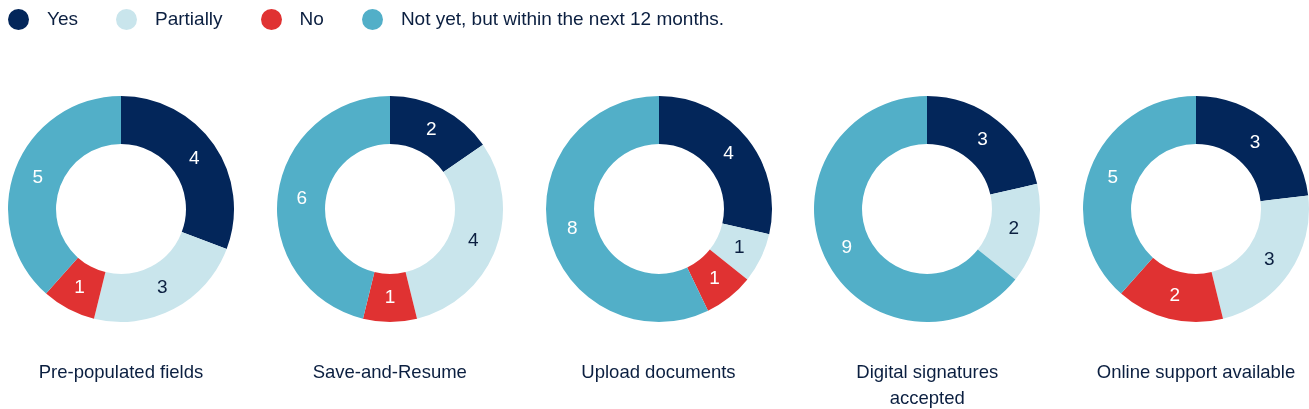  I want to click on legend-label: No, so click(311, 19).